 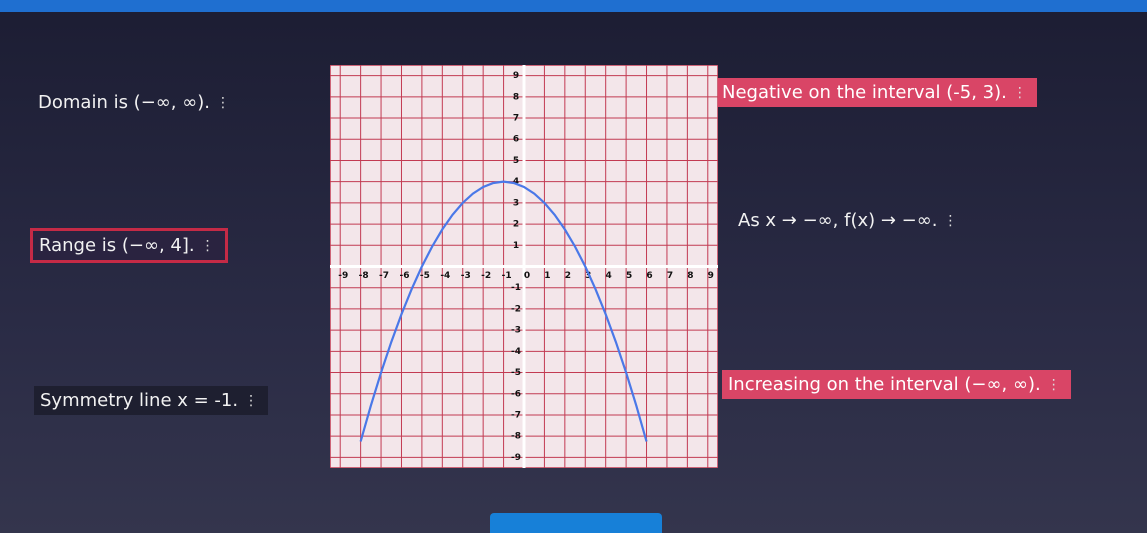 What do you see at coordinates (384, 276) in the screenshot?
I see `x-tick-label: -7` at bounding box center [384, 276].